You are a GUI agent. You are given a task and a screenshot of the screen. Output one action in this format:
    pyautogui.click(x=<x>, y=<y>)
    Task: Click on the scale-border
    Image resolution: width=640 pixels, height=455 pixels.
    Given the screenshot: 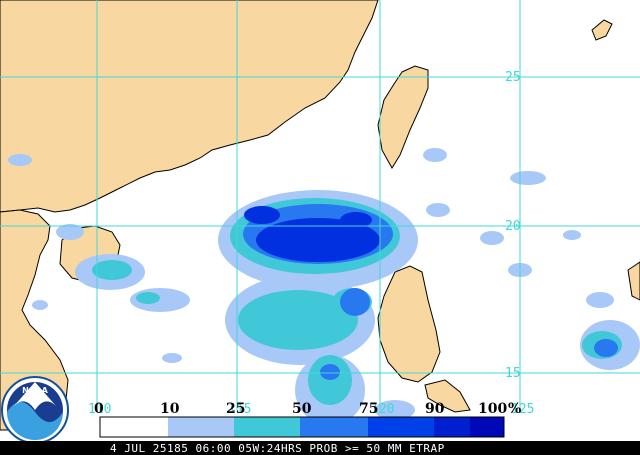 What is the action you would take?
    pyautogui.click(x=302, y=427)
    